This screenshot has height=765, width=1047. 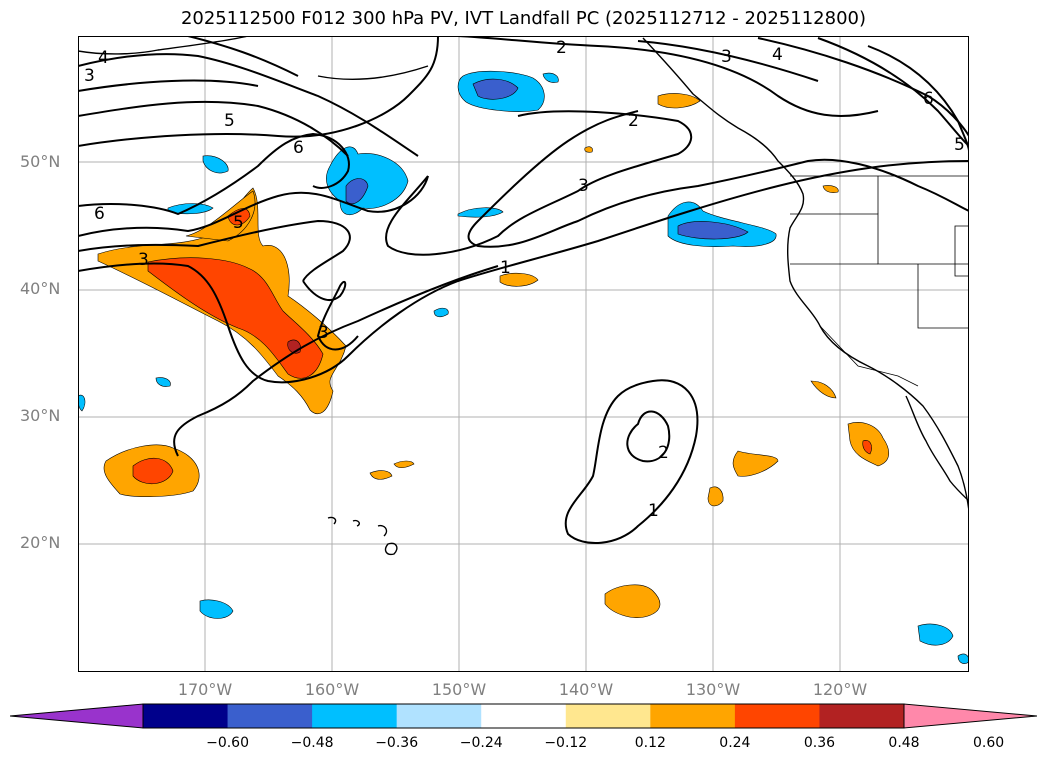 I want to click on contour-3-west, so click(x=214, y=250).